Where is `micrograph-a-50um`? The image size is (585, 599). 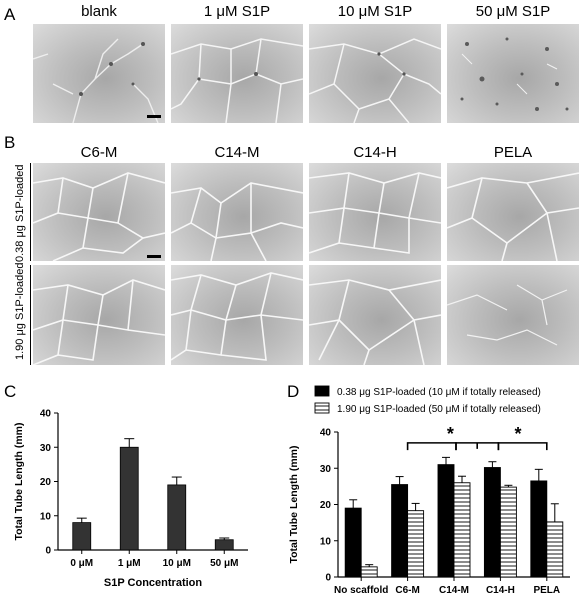 micrograph-a-50um is located at coordinates (513, 73).